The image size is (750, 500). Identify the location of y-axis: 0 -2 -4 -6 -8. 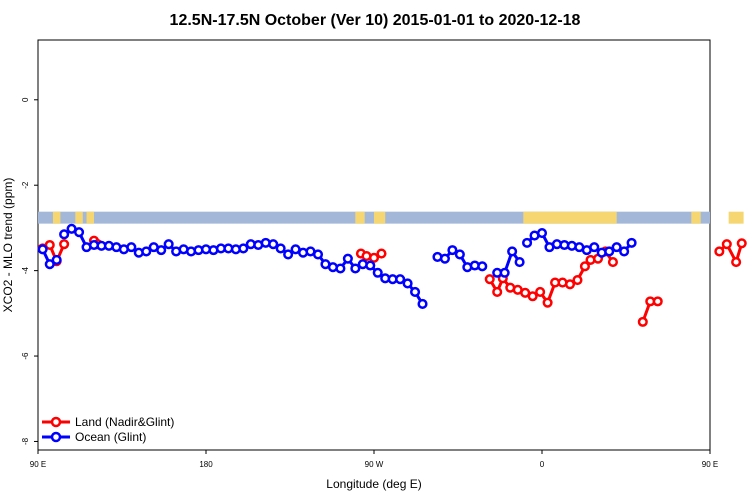
(29, 271).